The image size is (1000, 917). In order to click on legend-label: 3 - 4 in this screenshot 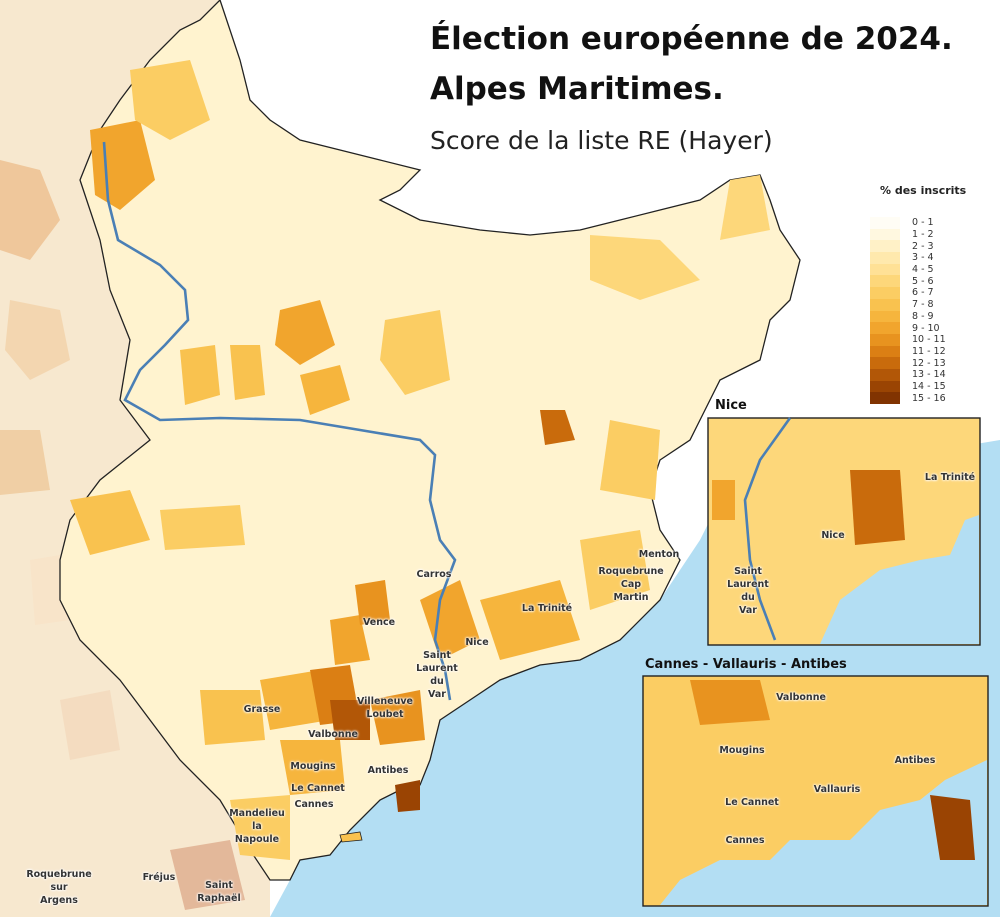, I will do `click(923, 258)`.